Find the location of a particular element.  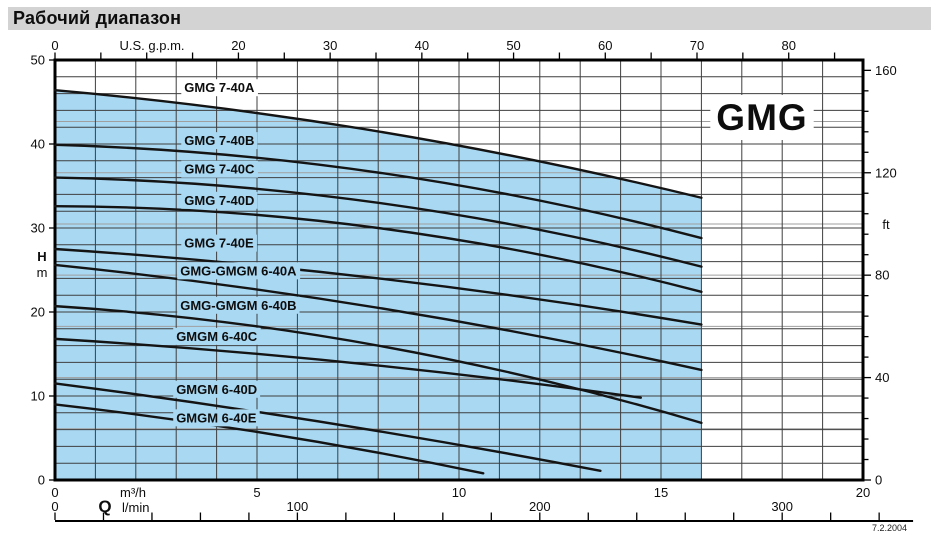

left-axis: 0 10 20 30 40 50 is located at coordinates (43, 270).